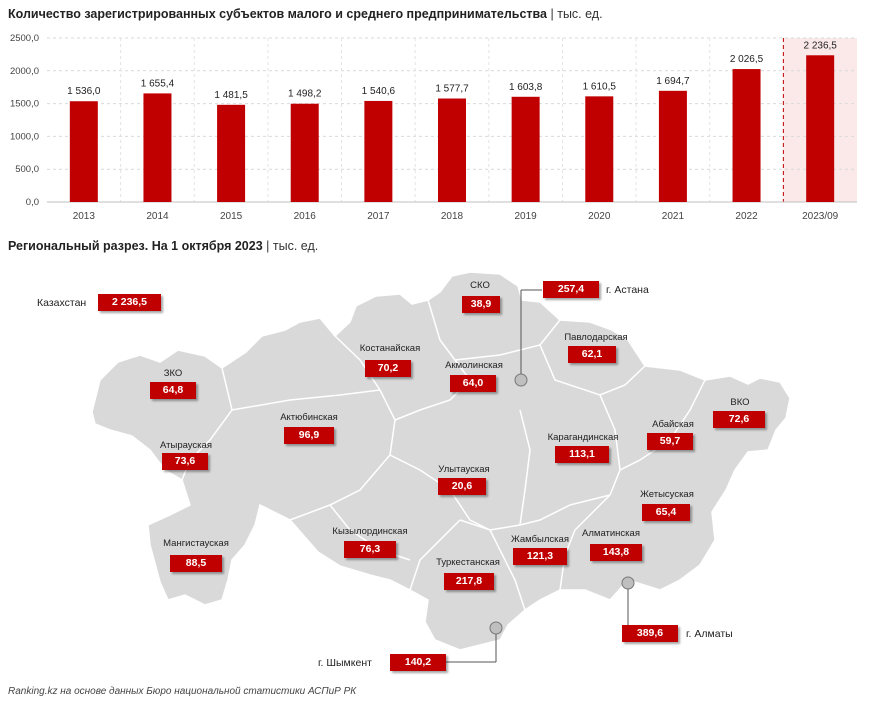 The width and height of the screenshot is (872, 707). What do you see at coordinates (196, 543) in the screenshot?
I see `region-mangistau-label: Мангистауская` at bounding box center [196, 543].